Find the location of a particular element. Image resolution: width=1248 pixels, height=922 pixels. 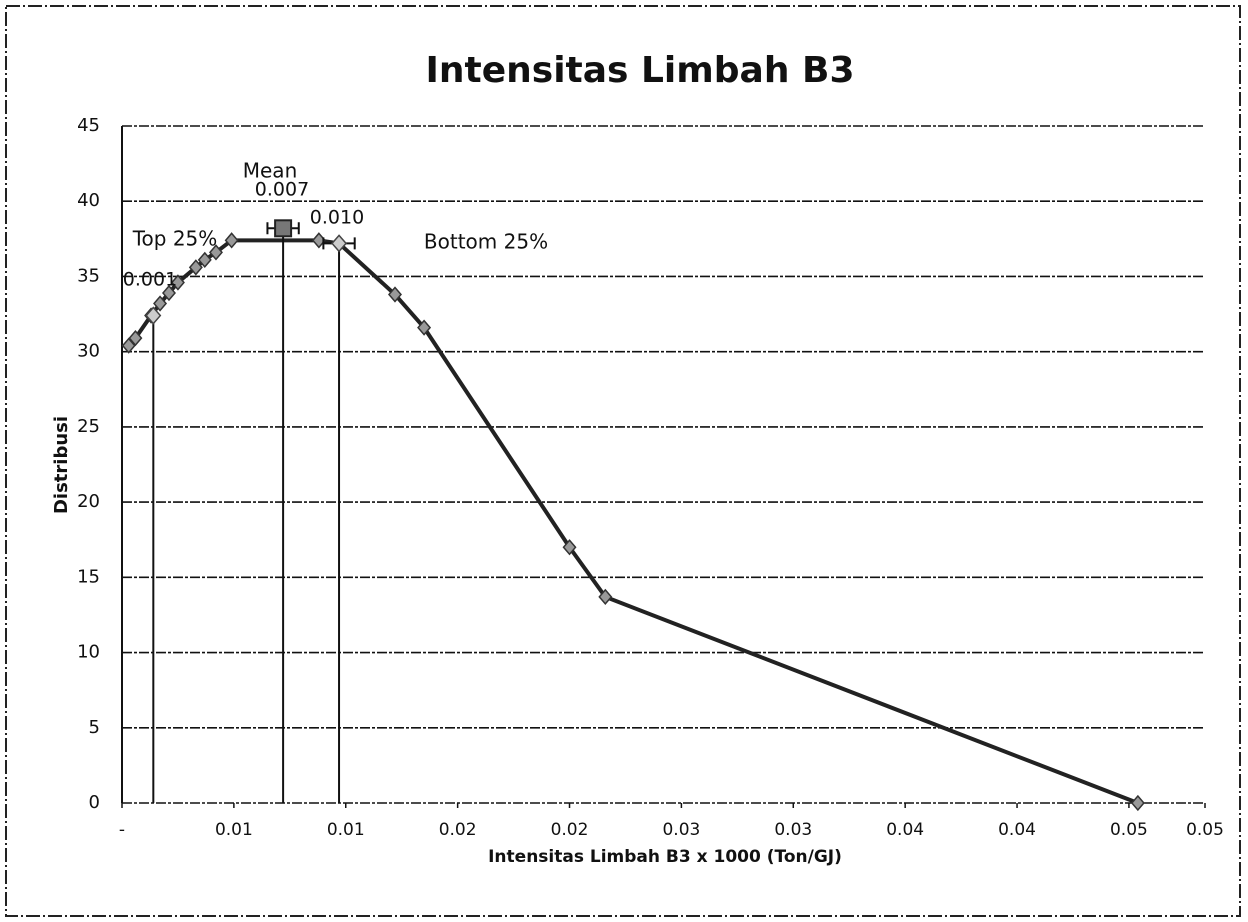

y-axis-label: Distribusi is located at coordinates (61, 465).